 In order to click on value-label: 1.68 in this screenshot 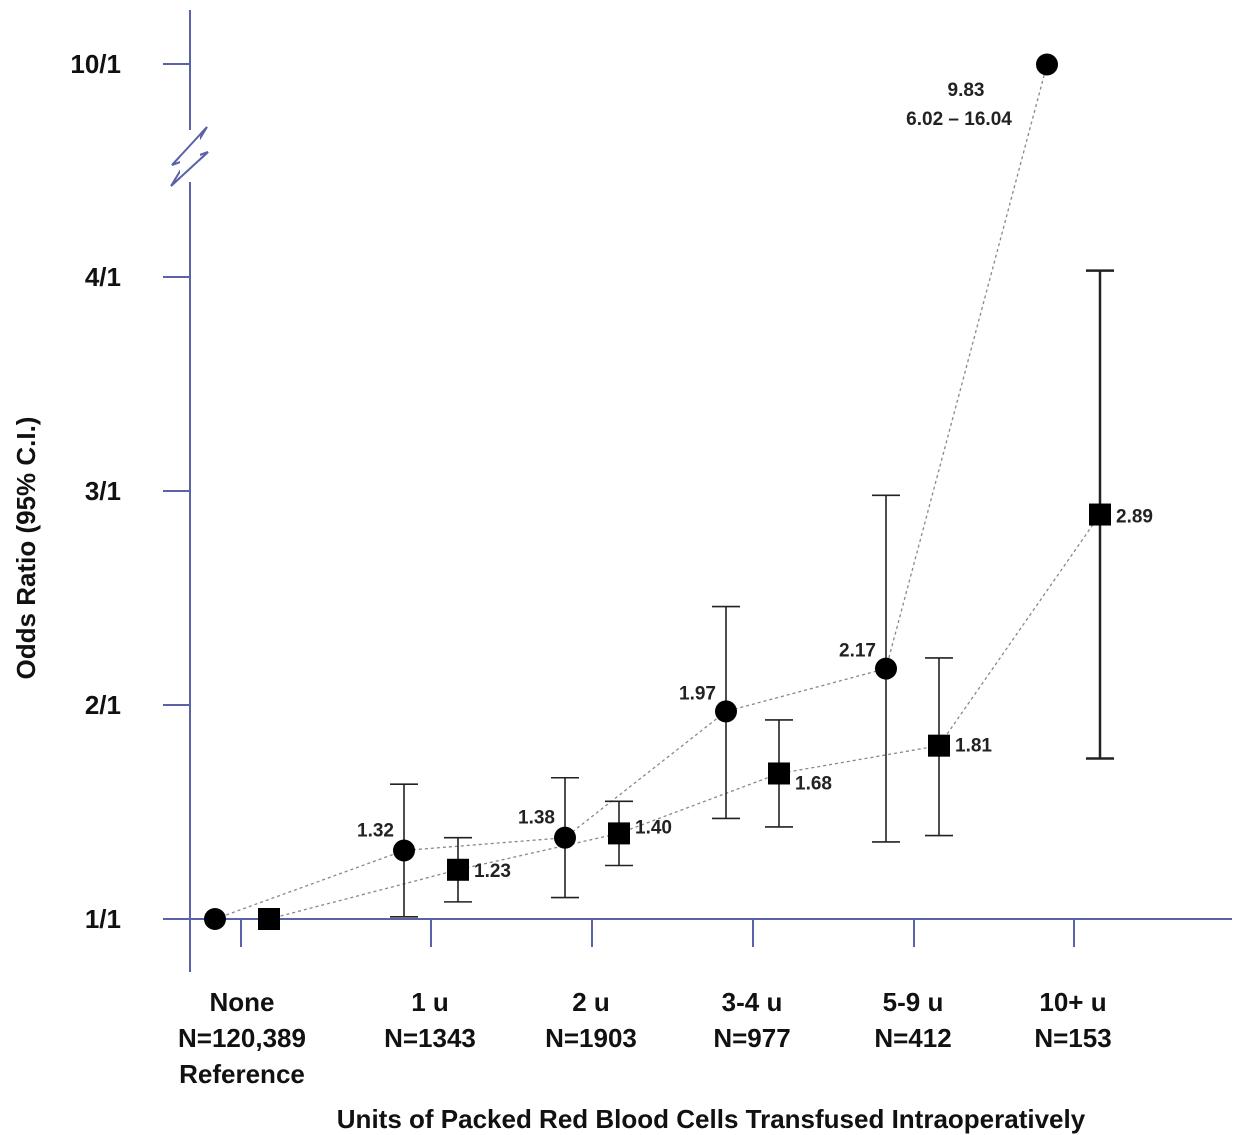, I will do `click(813, 783)`.